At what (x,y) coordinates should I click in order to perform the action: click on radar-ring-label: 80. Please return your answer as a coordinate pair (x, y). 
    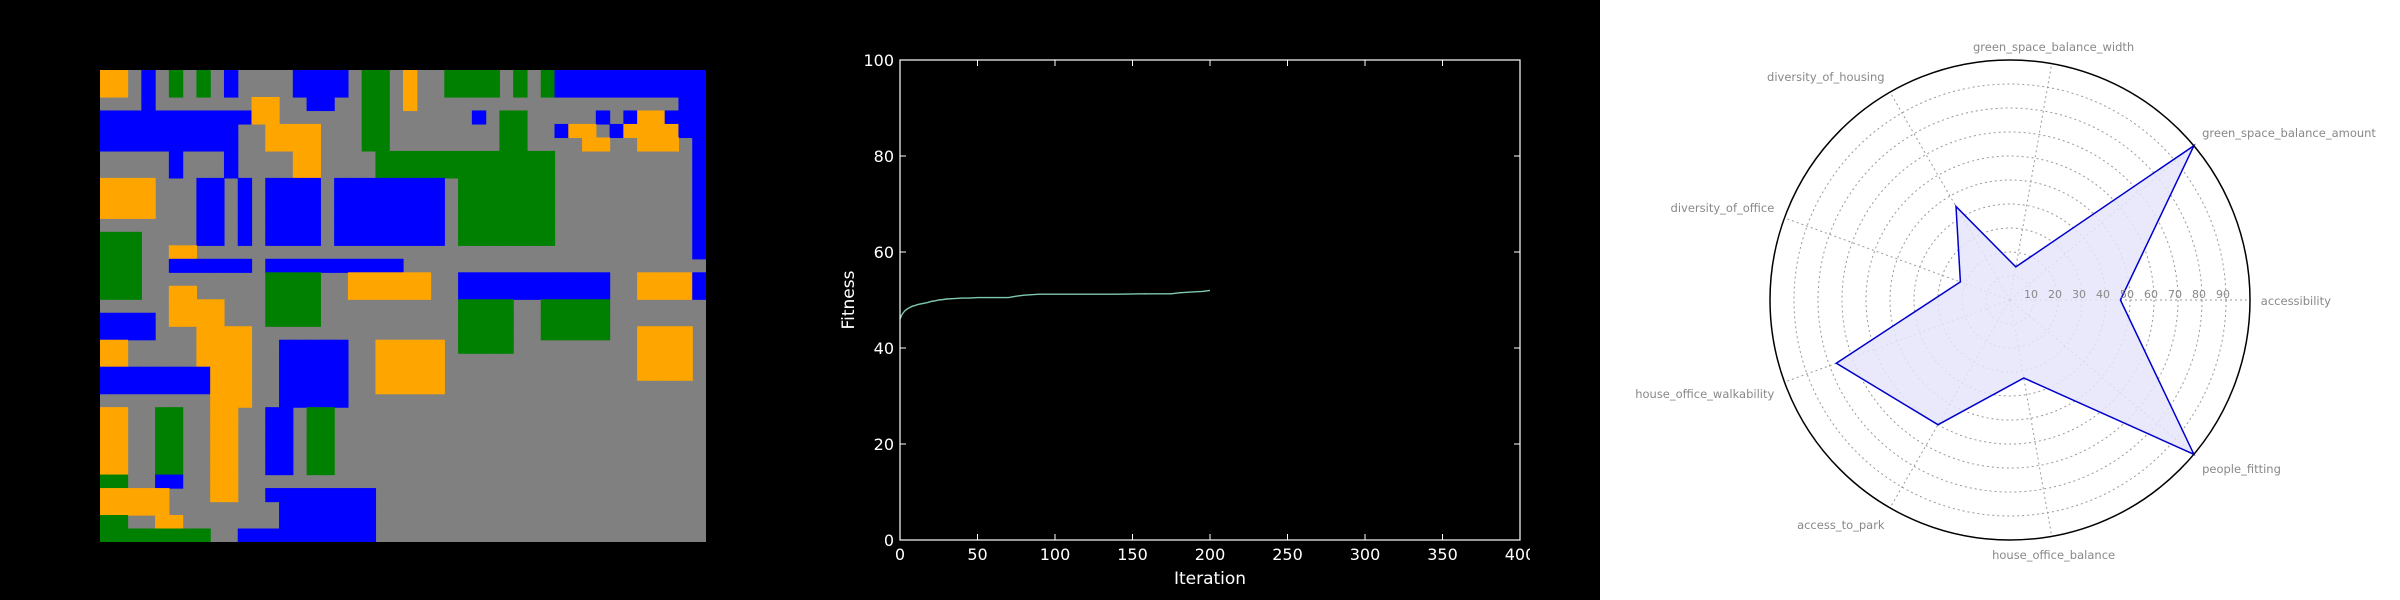
    Looking at the image, I should click on (2199, 294).